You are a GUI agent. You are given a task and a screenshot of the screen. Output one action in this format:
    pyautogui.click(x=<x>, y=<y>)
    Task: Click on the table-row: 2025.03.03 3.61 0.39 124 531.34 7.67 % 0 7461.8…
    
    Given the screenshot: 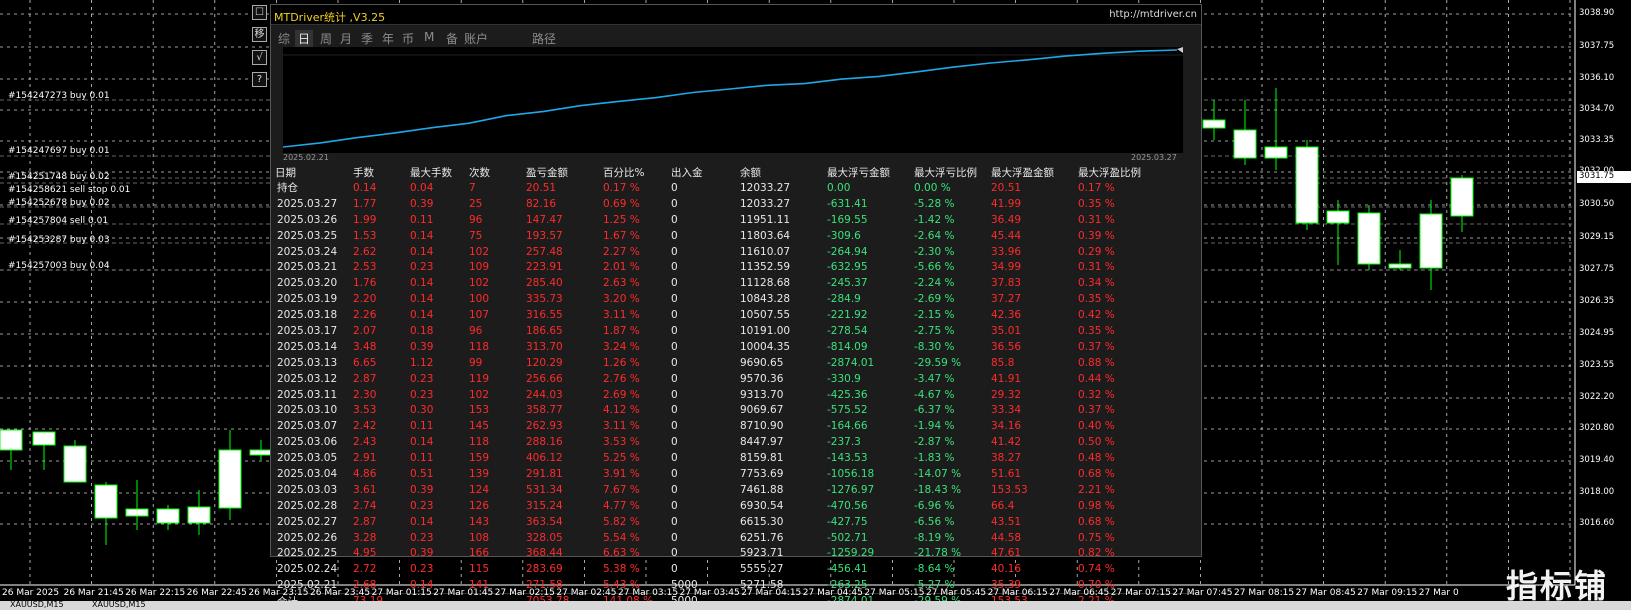 What is the action you would take?
    pyautogui.click(x=735, y=490)
    